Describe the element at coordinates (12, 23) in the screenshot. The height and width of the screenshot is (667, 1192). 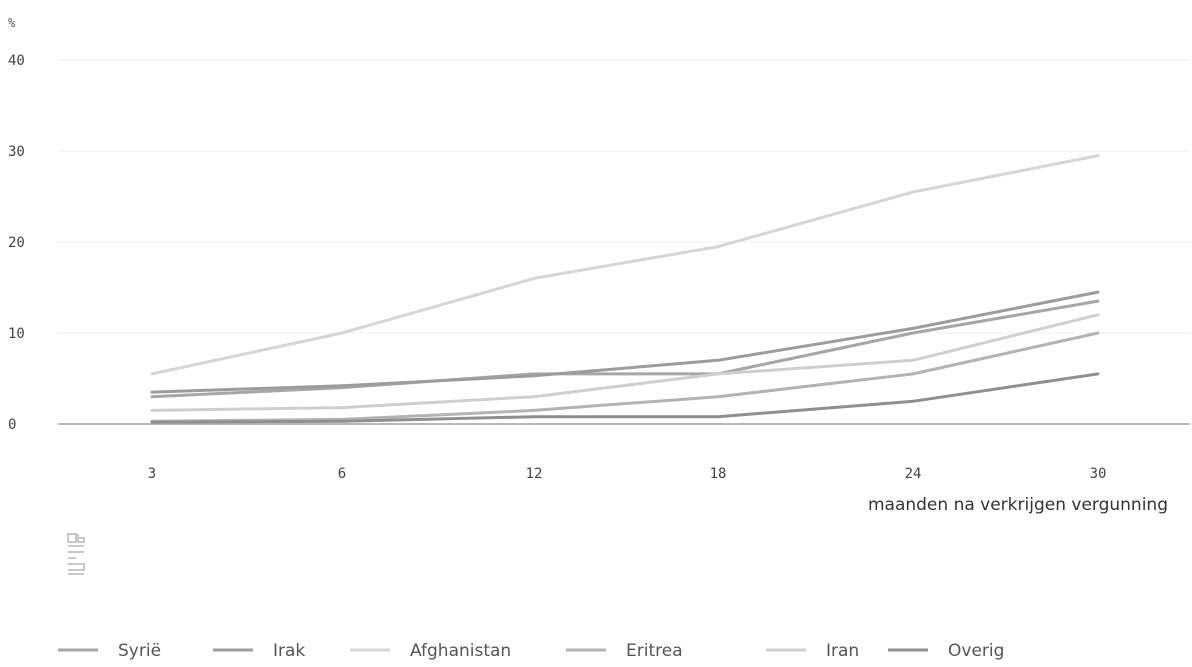
I see `y-unit-label: %` at that location.